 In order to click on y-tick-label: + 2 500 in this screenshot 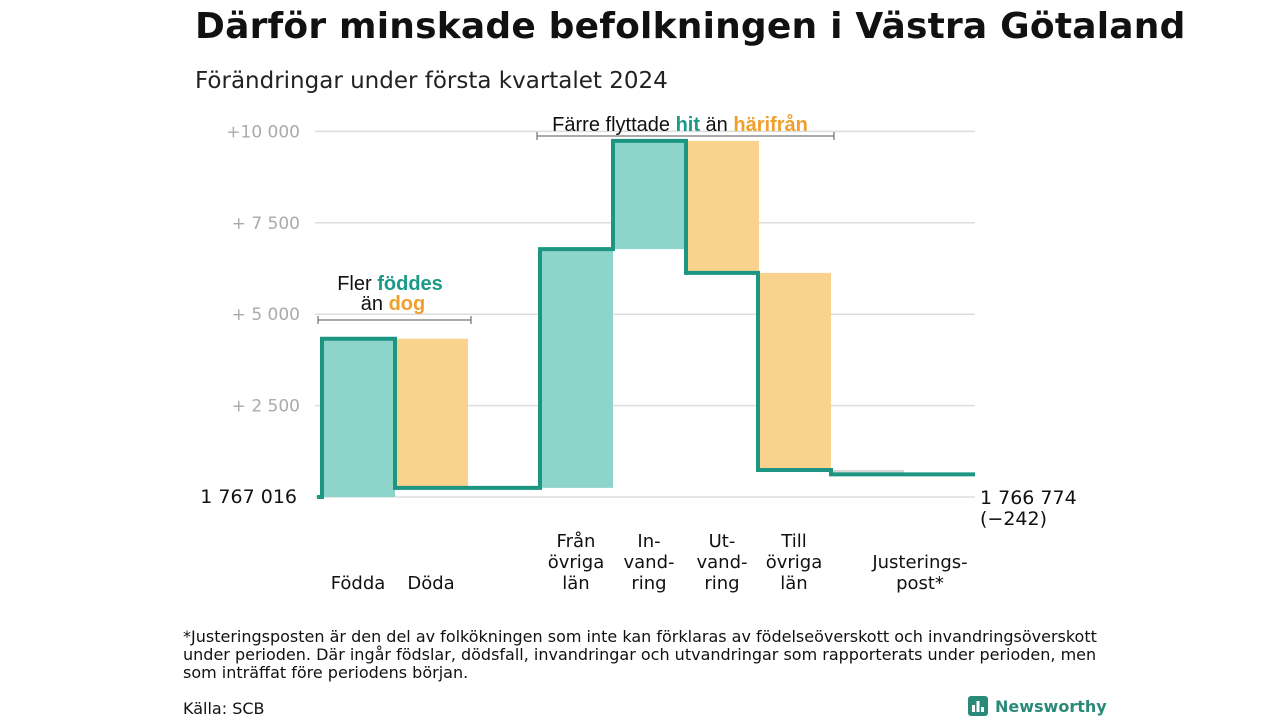, I will do `click(266, 407)`.